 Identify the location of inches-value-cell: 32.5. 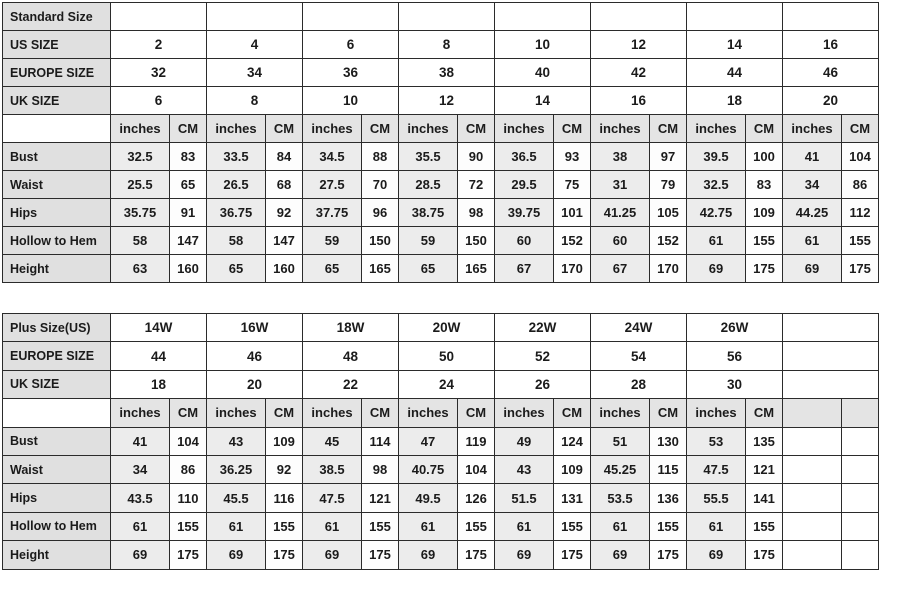
(140, 156).